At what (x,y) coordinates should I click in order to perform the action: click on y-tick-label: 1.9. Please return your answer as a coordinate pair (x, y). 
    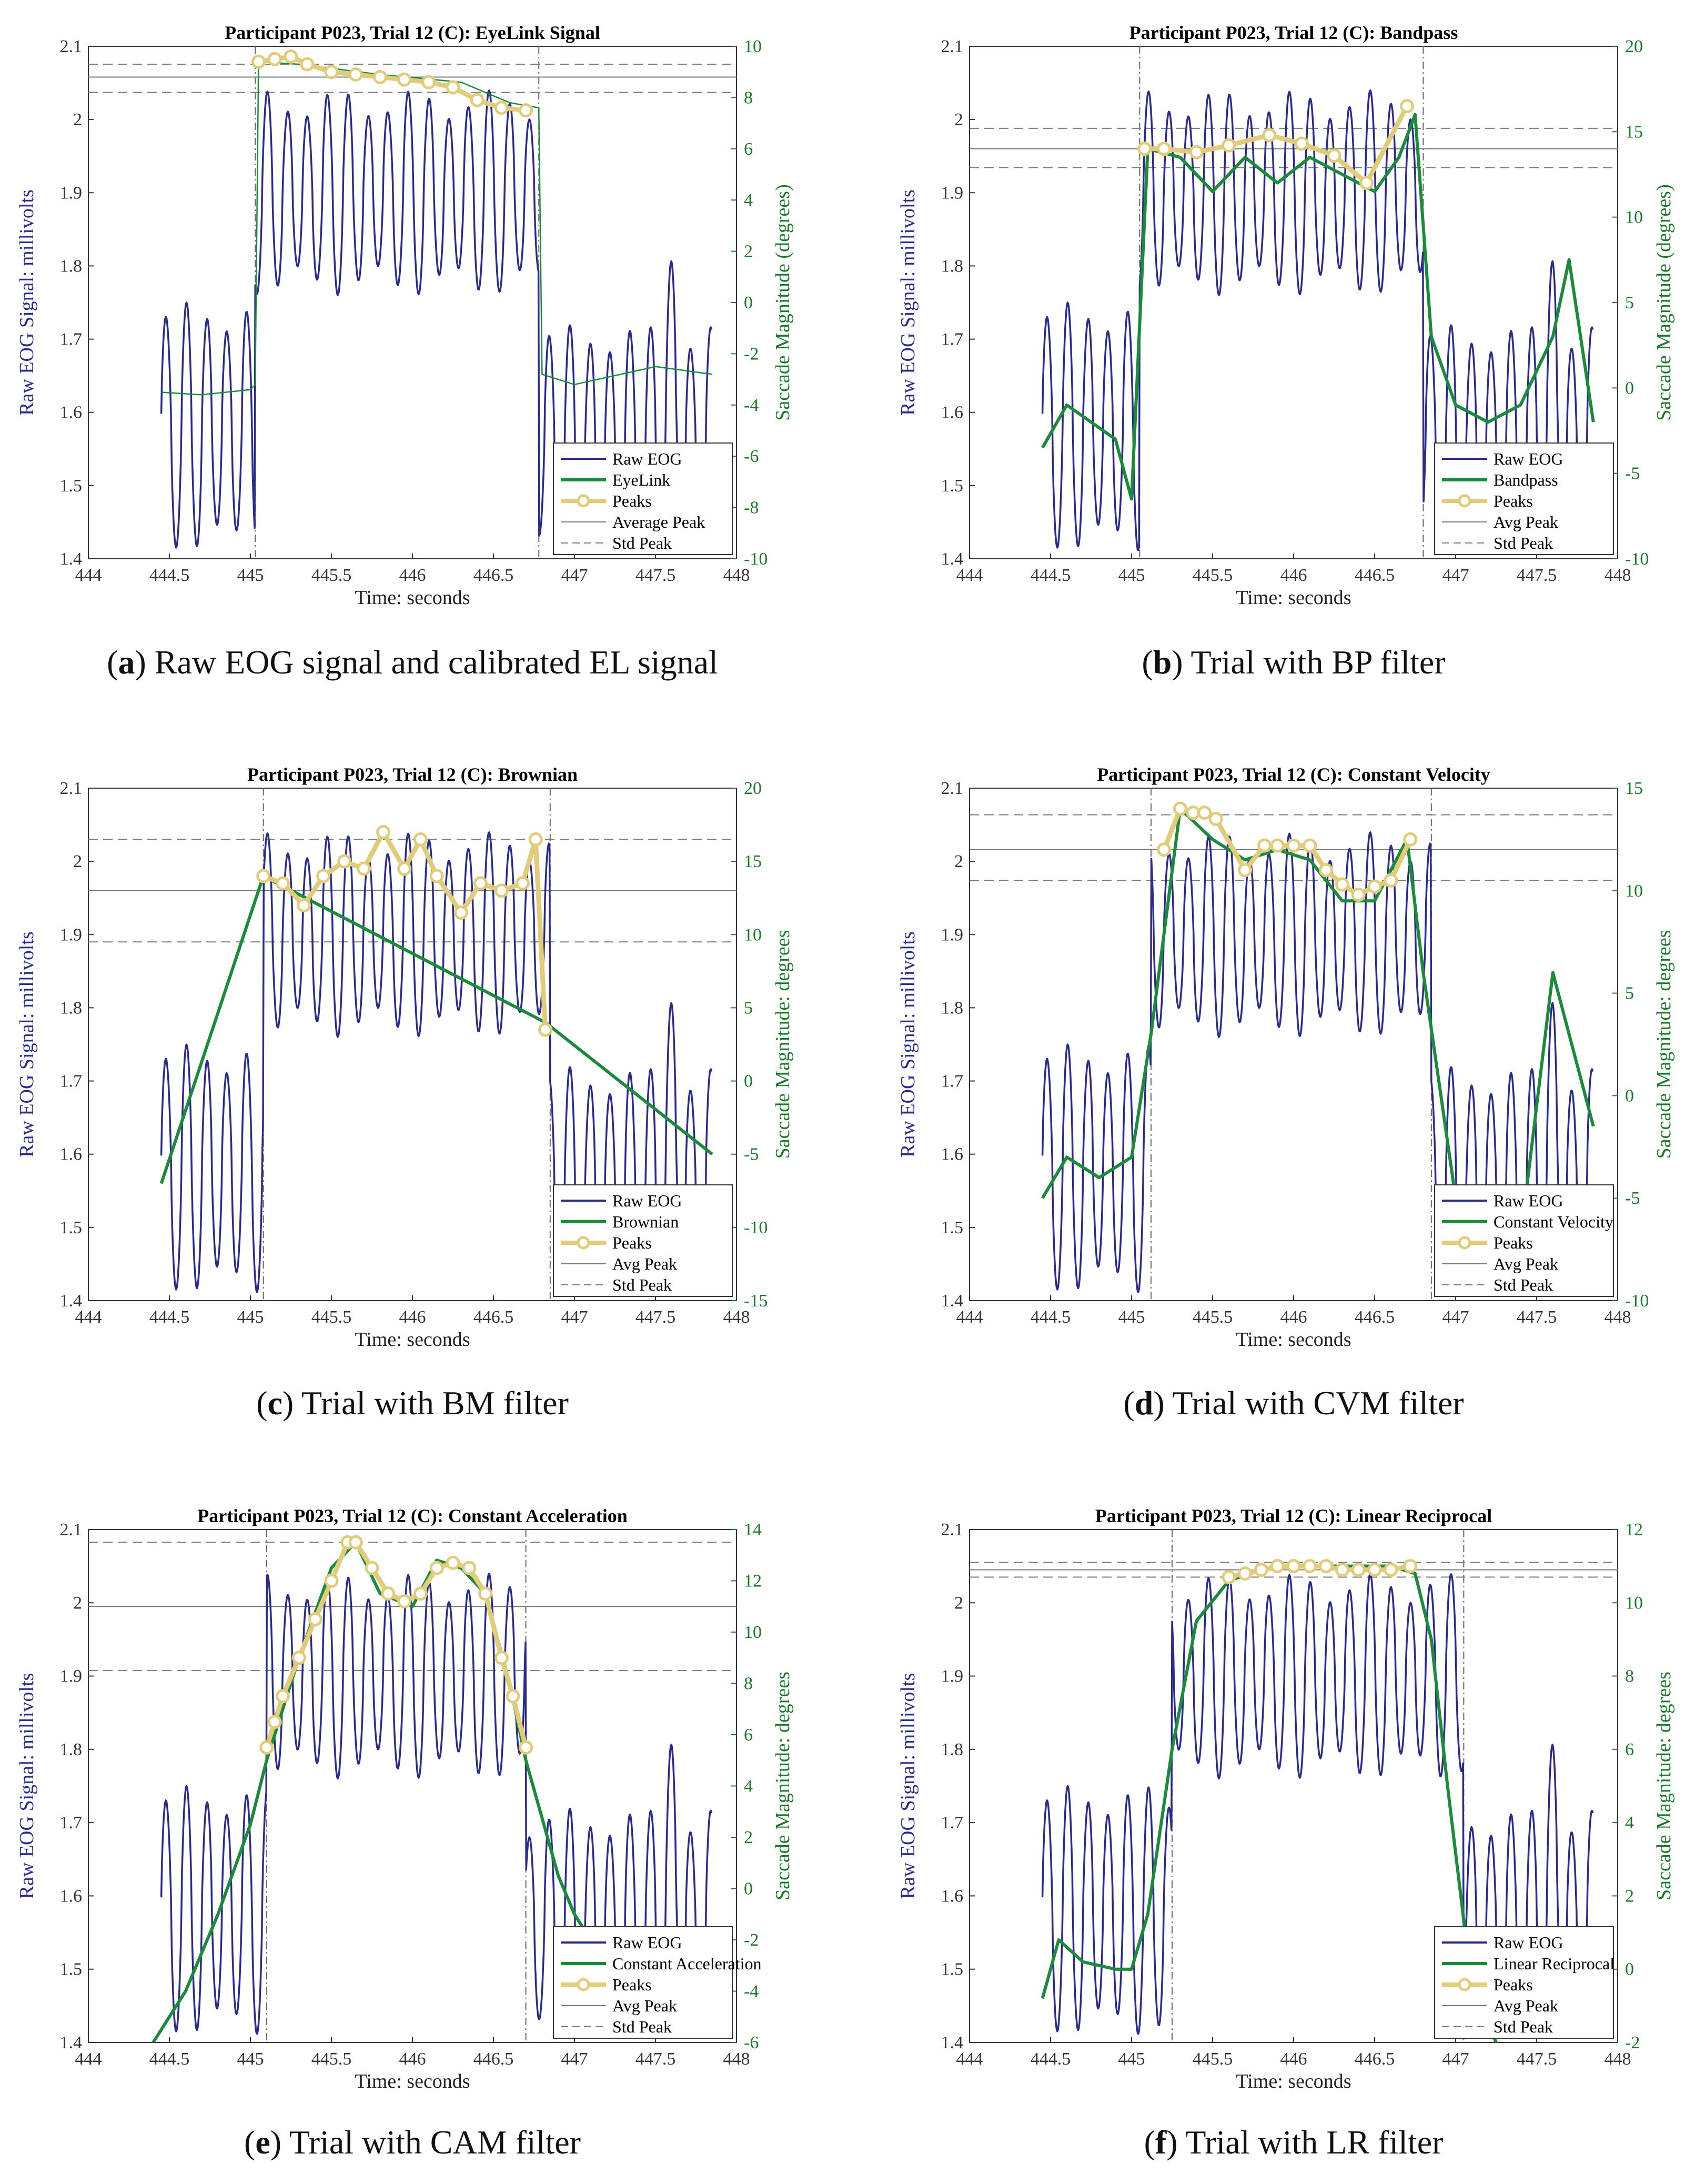
    Looking at the image, I should click on (952, 193).